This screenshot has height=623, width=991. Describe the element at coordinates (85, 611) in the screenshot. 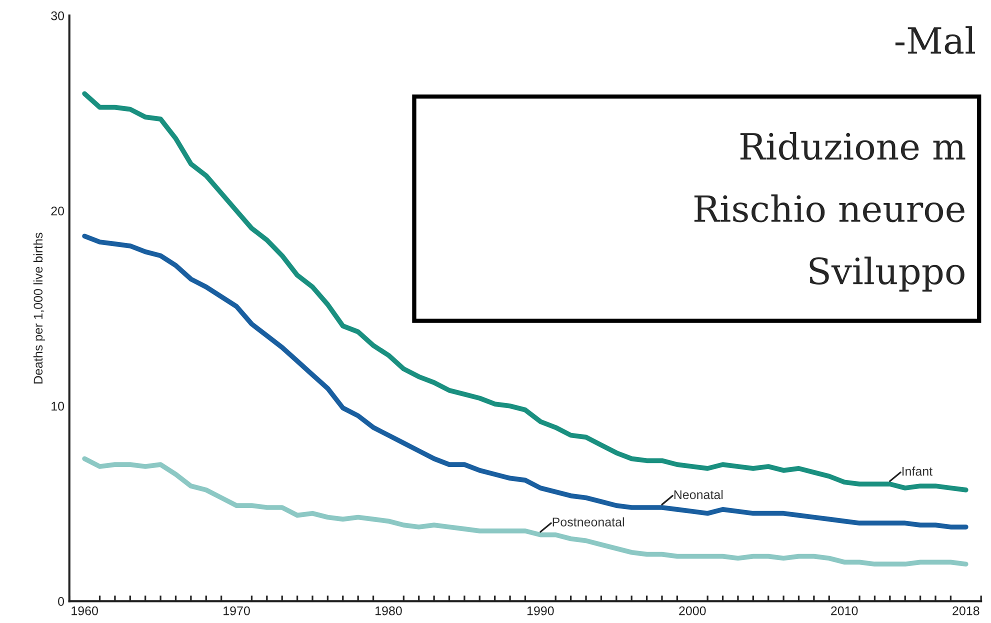

I see `x-tick-label: 1960` at that location.